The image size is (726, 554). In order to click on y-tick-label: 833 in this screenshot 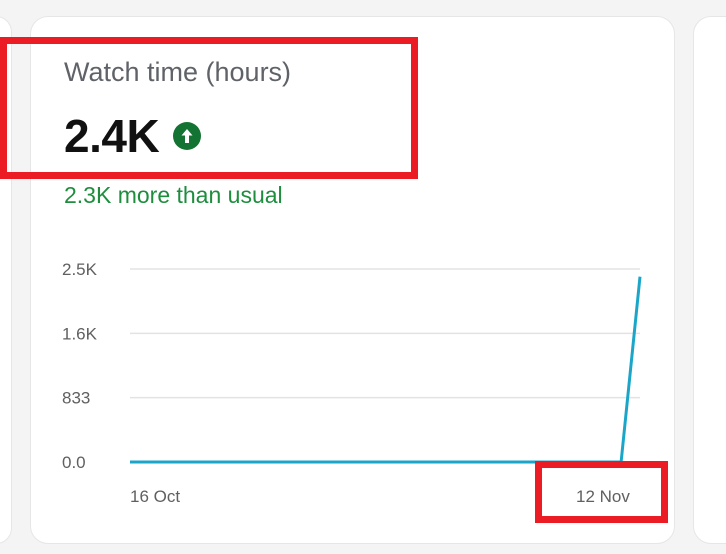, I will do `click(76, 398)`.